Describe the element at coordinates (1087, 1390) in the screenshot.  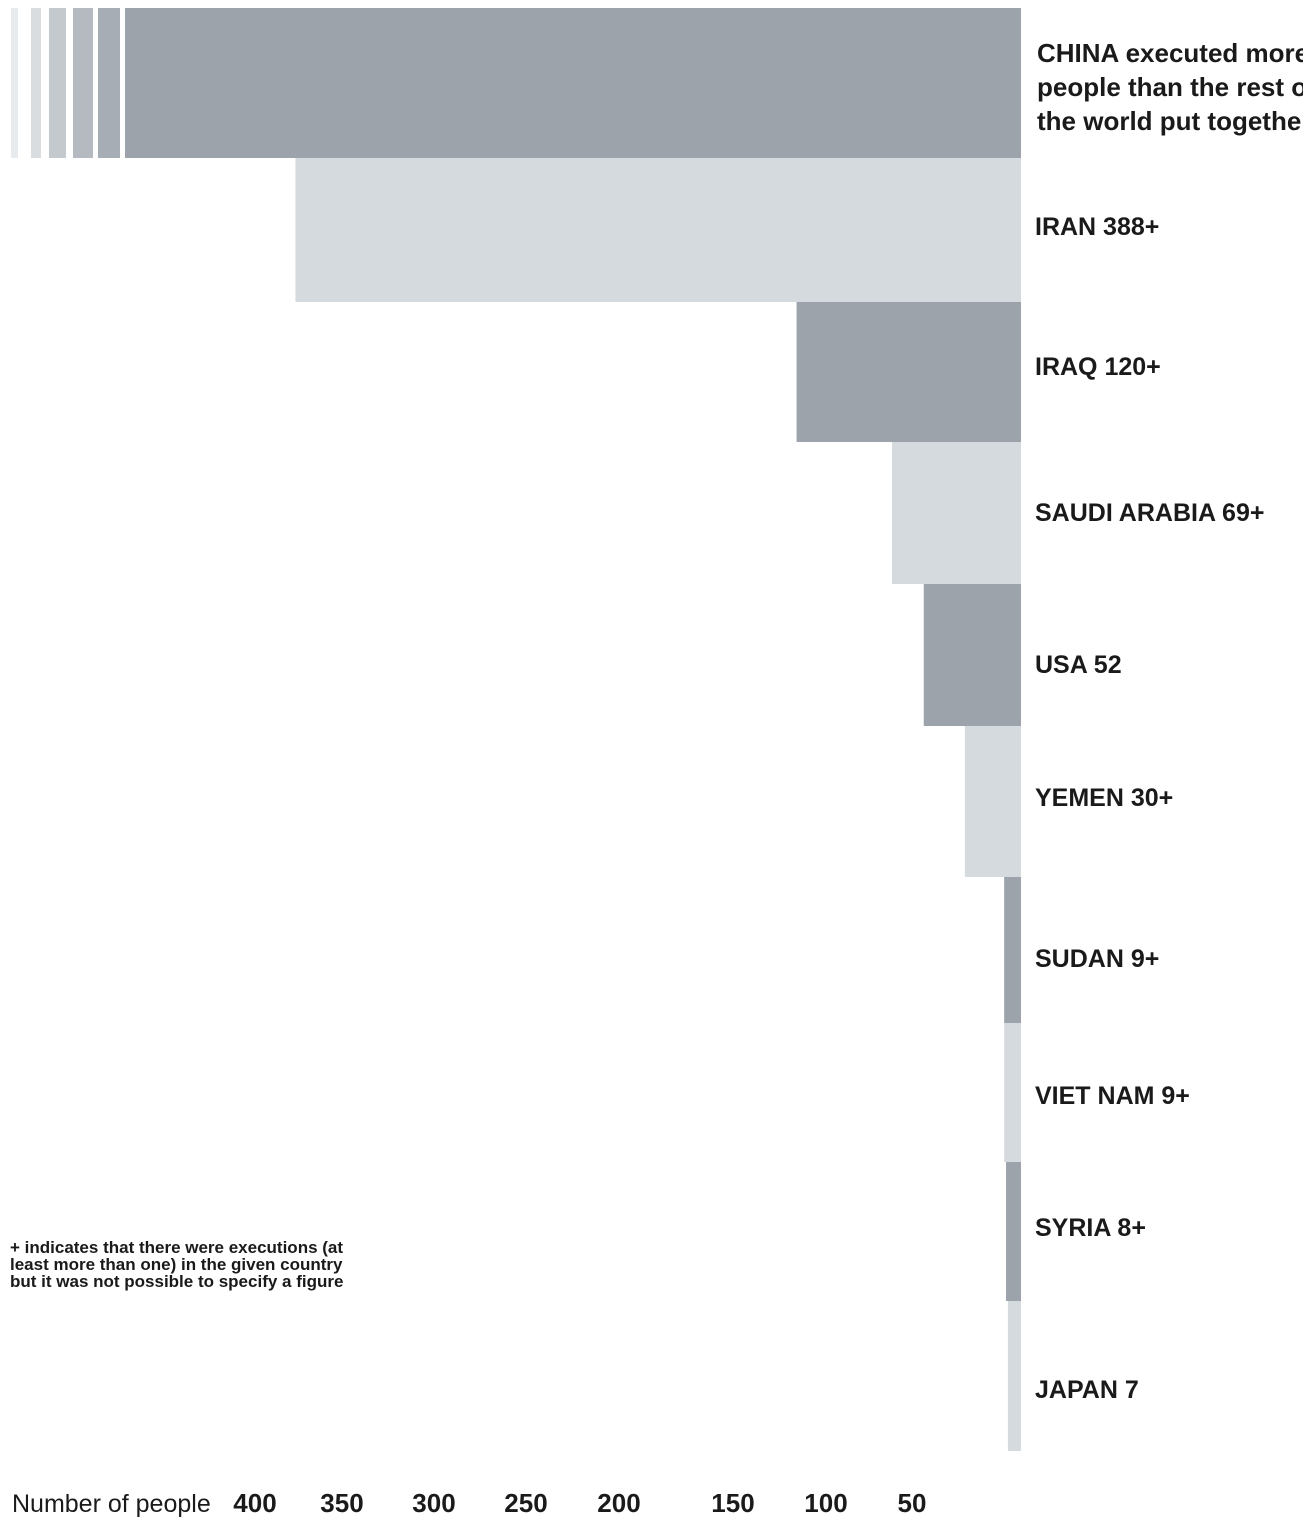
I see `bar-label-japan: JAPAN 7` at that location.